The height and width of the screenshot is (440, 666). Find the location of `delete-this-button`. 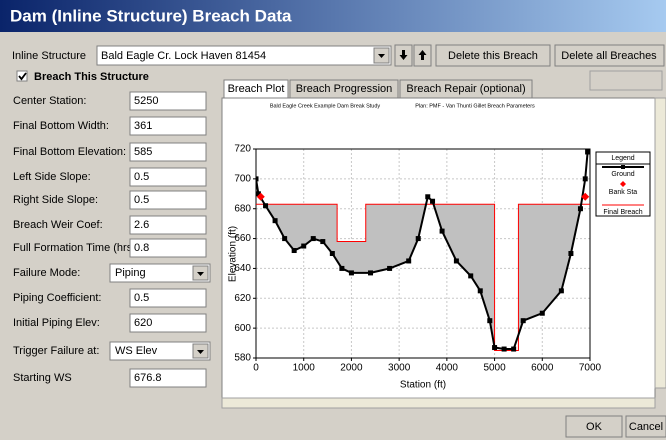

delete-this-button is located at coordinates (493, 55).